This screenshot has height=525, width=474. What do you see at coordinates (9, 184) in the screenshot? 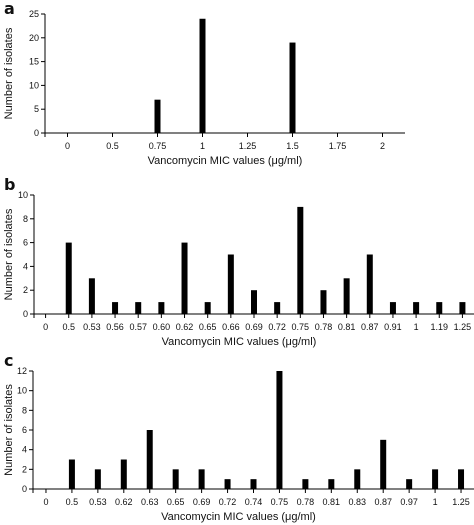
I see `panel-label: b` at bounding box center [9, 184].